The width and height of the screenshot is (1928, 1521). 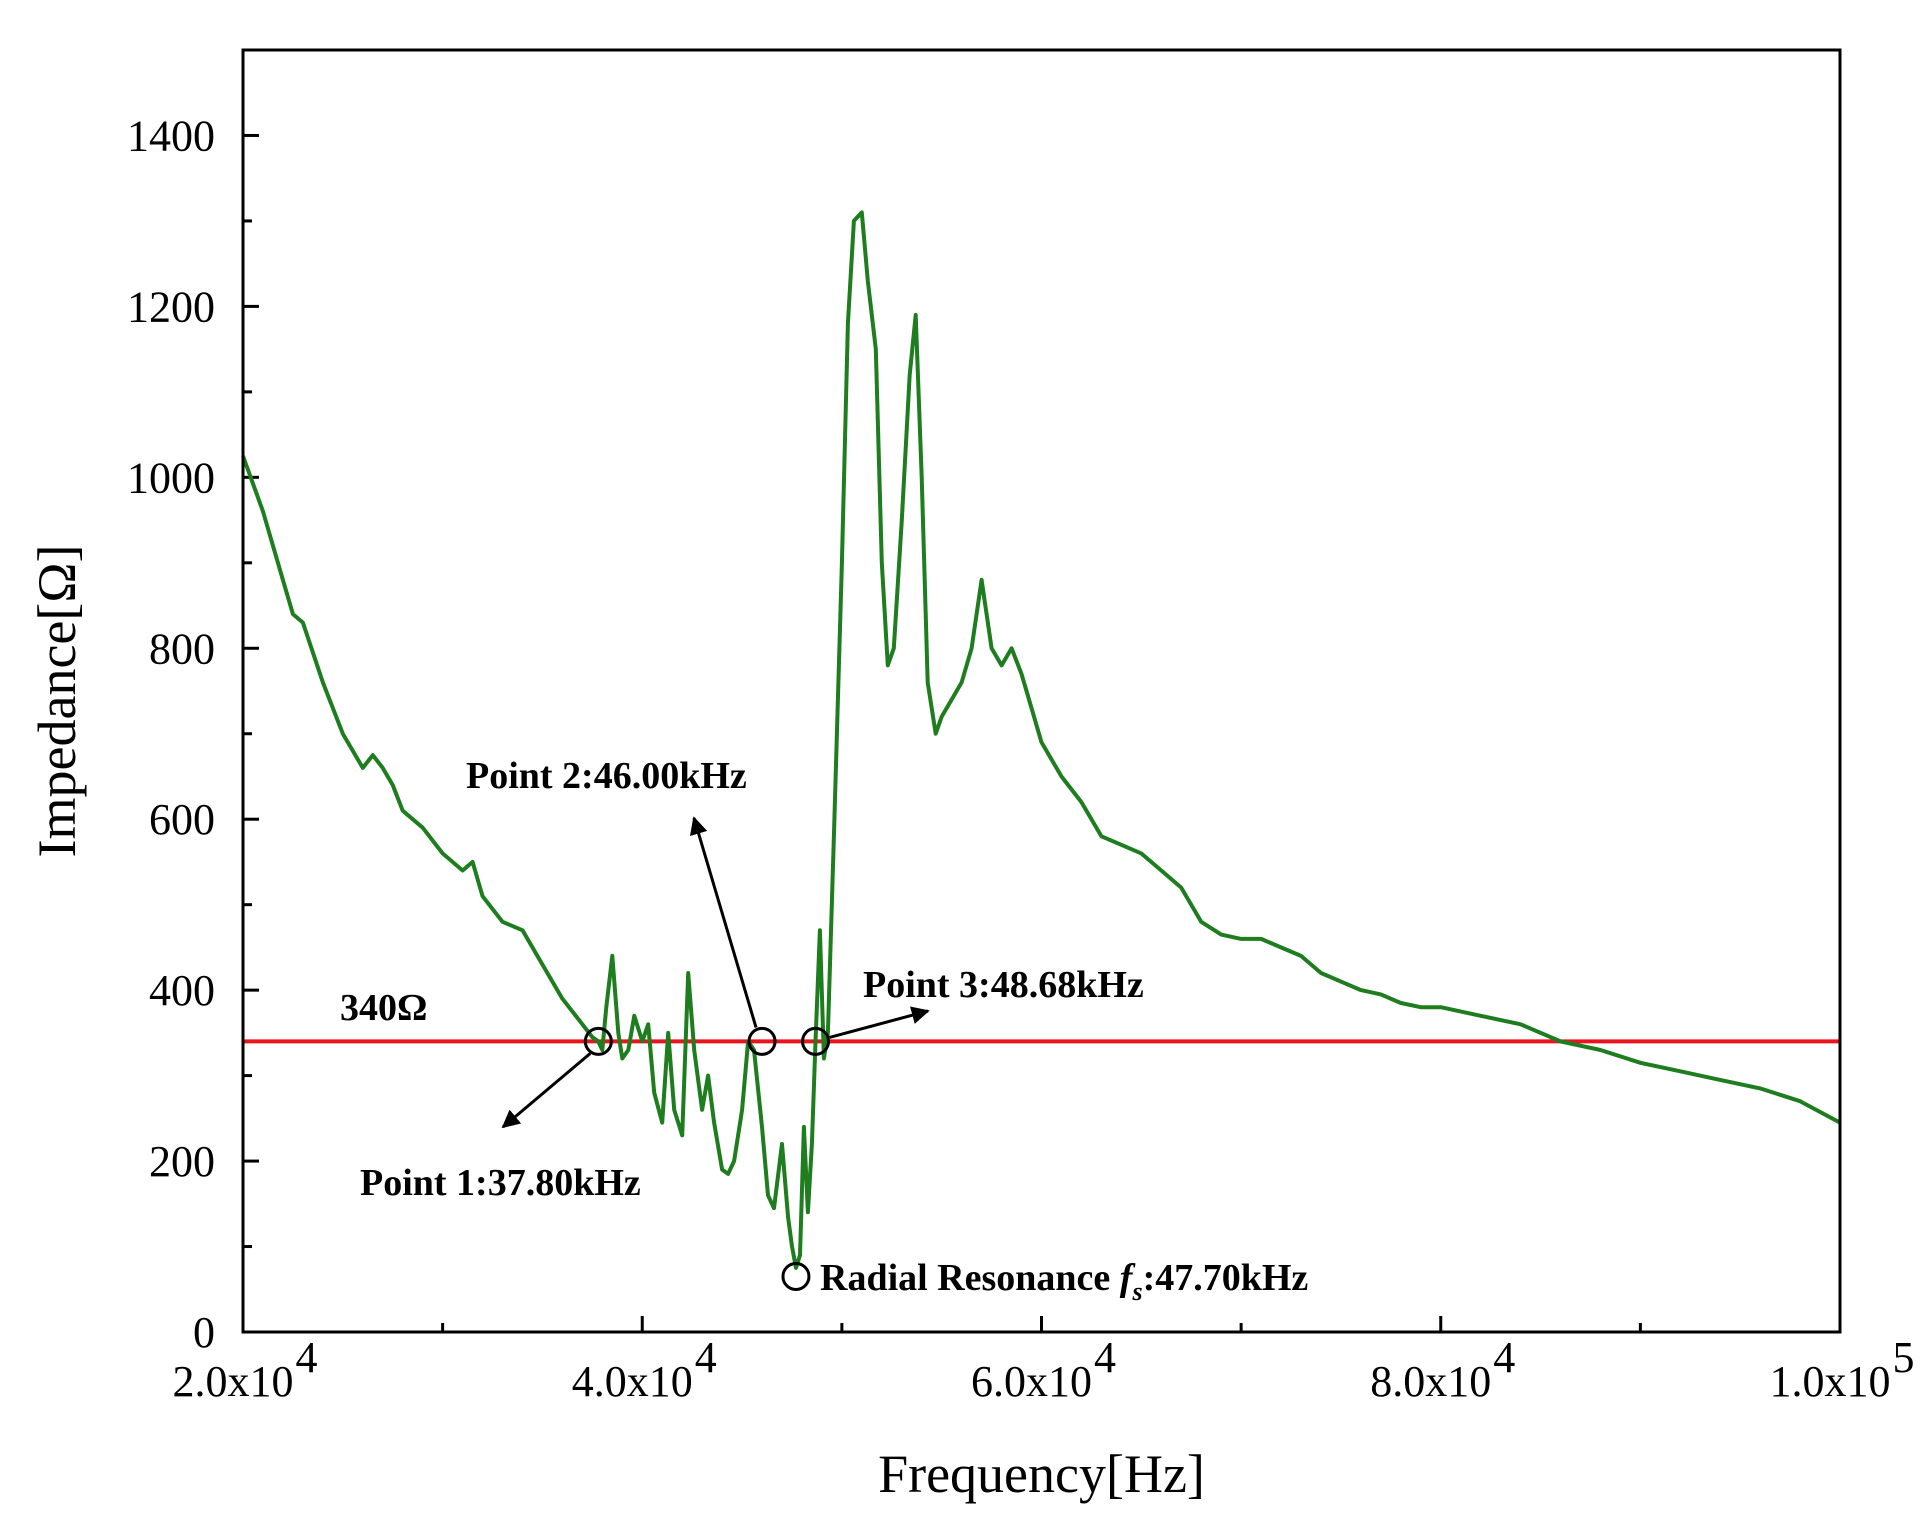 What do you see at coordinates (182, 819) in the screenshot?
I see `y-tick-label: 600` at bounding box center [182, 819].